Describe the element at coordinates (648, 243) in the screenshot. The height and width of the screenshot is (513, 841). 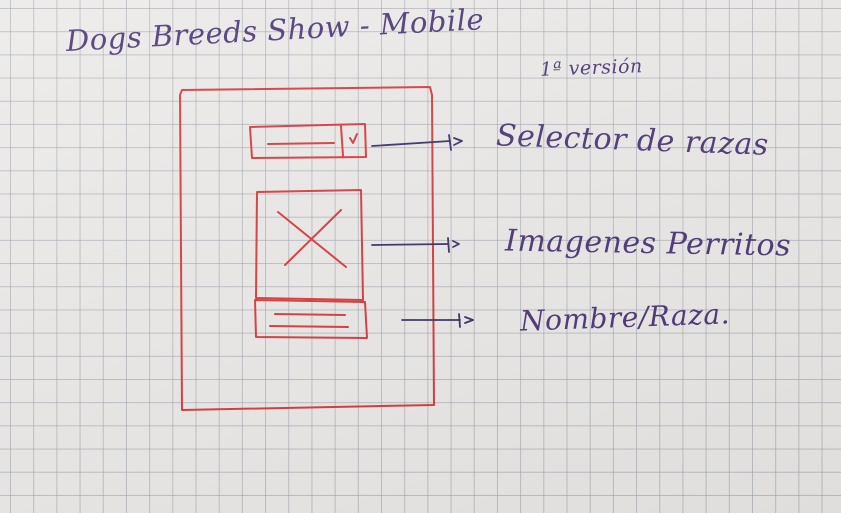
I see `annotation-images-label: Imagenes Perritos` at that location.